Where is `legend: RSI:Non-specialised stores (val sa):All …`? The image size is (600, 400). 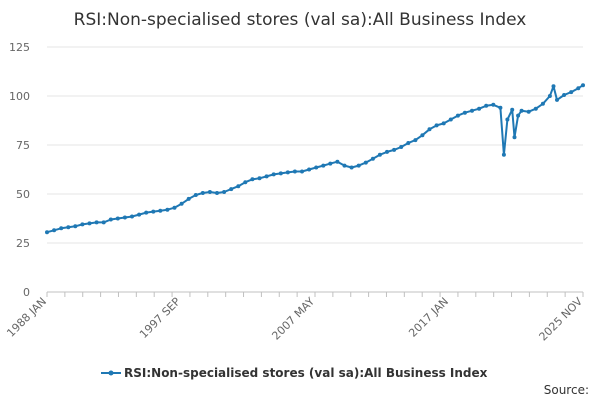 legend: RSI:Non-specialised stores (val sa):All … is located at coordinates (294, 373).